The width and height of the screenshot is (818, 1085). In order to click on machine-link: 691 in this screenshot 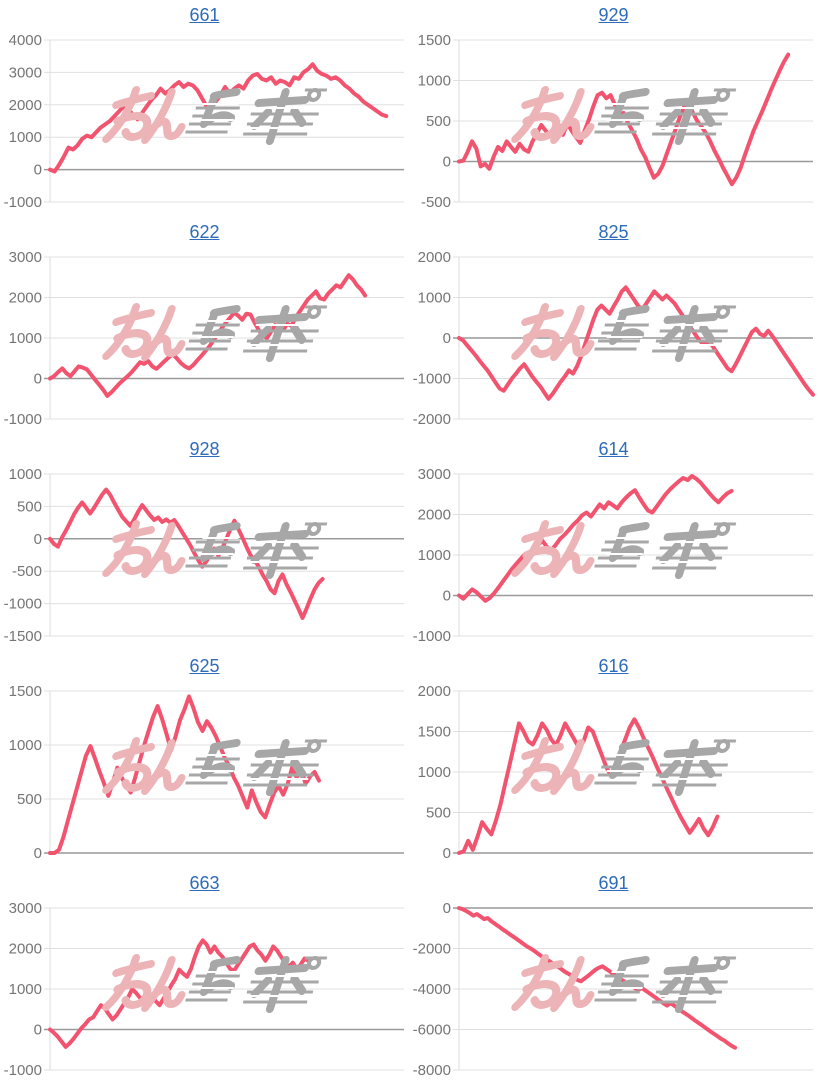, I will do `click(613, 883)`.